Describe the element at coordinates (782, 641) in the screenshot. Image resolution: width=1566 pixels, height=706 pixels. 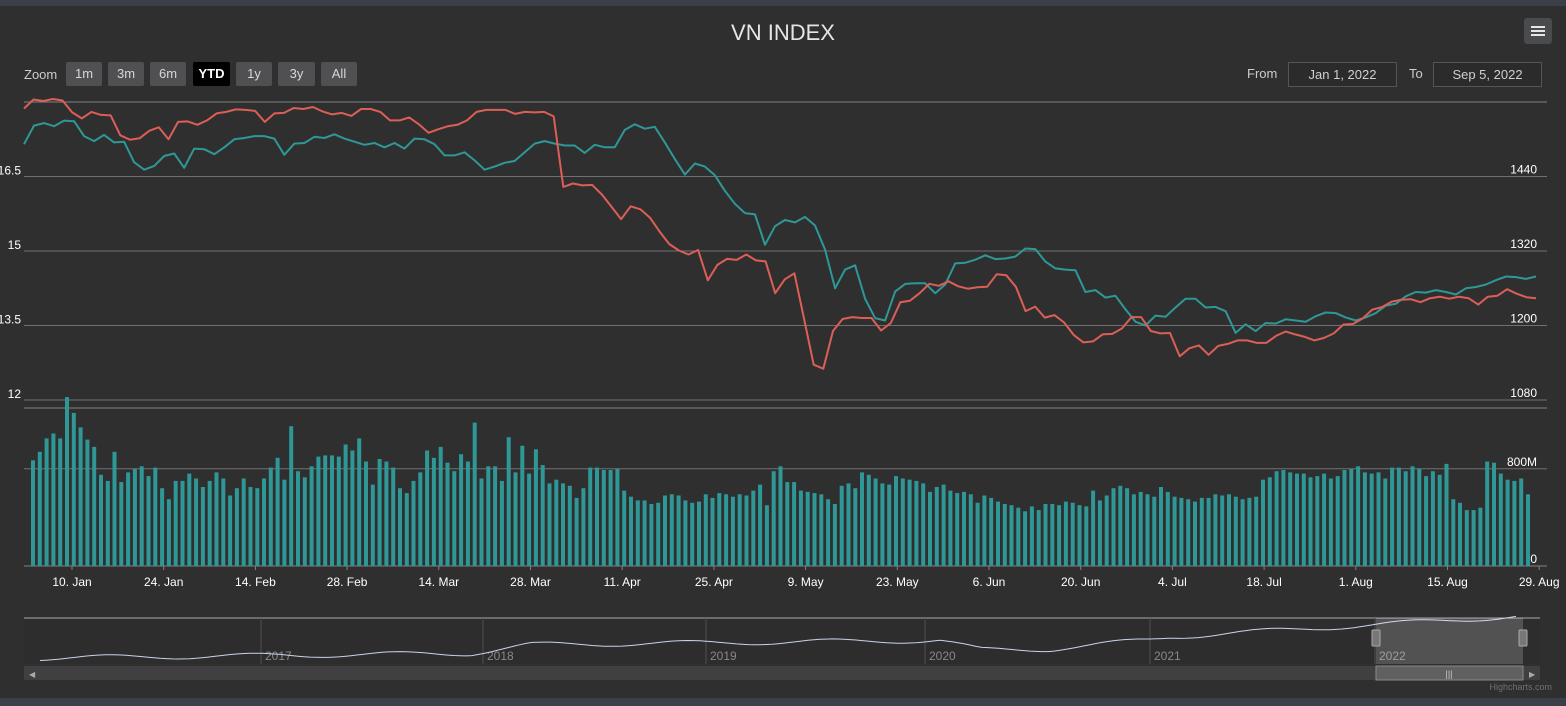
I see `navigator-background` at that location.